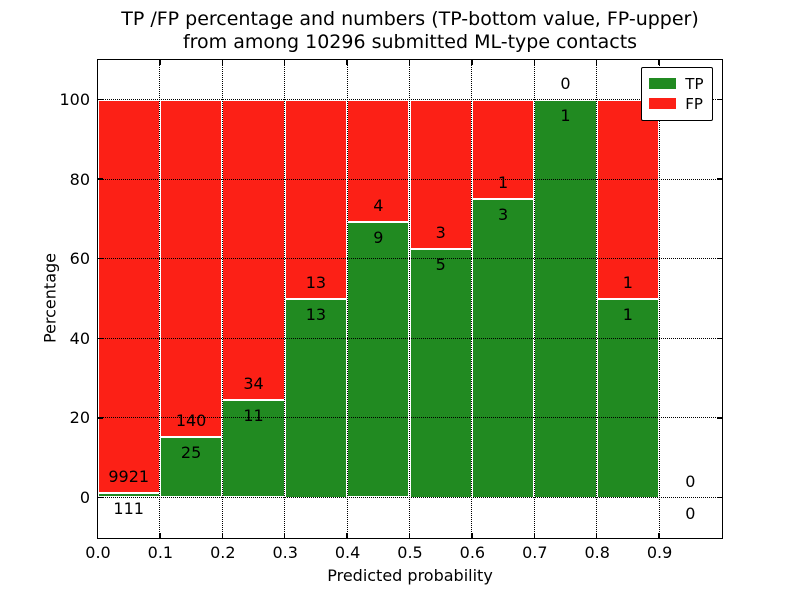 This screenshot has width=800, height=600. Describe the element at coordinates (316, 314) in the screenshot. I see `tp-count-label: 13` at that location.